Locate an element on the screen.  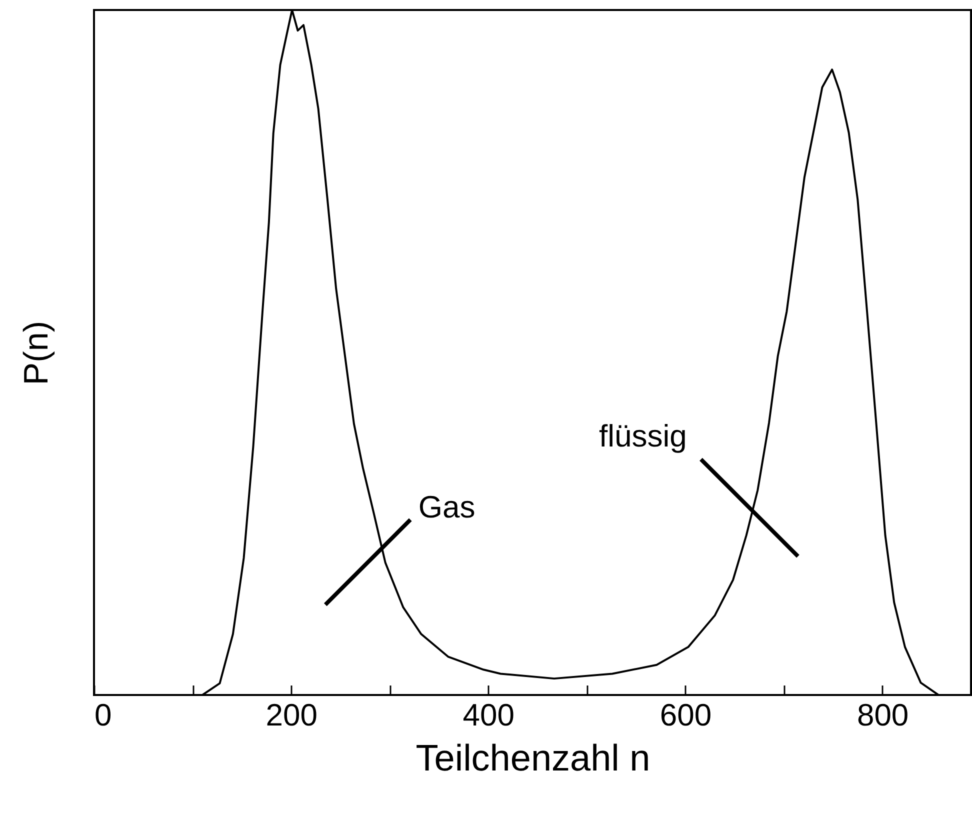
x-tick-label: 800 is located at coordinates (882, 715).